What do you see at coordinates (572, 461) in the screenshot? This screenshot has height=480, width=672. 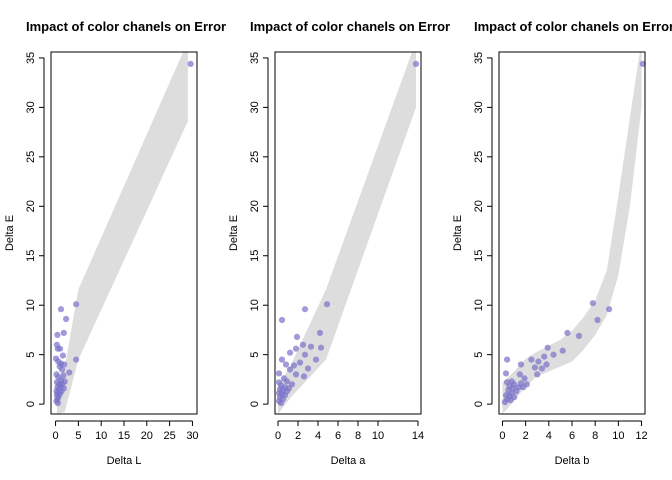 I see `x-axis-label: Delta b` at bounding box center [572, 461].